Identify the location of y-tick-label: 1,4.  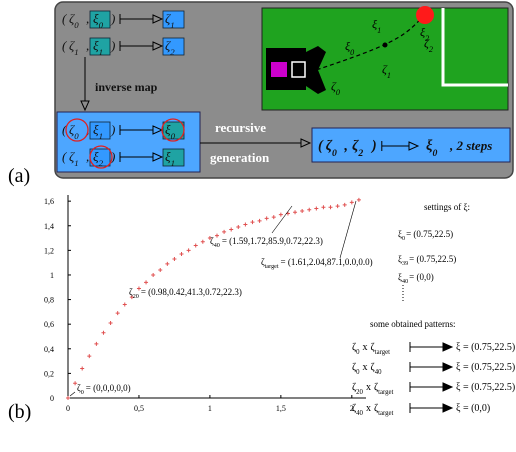
(49, 226).